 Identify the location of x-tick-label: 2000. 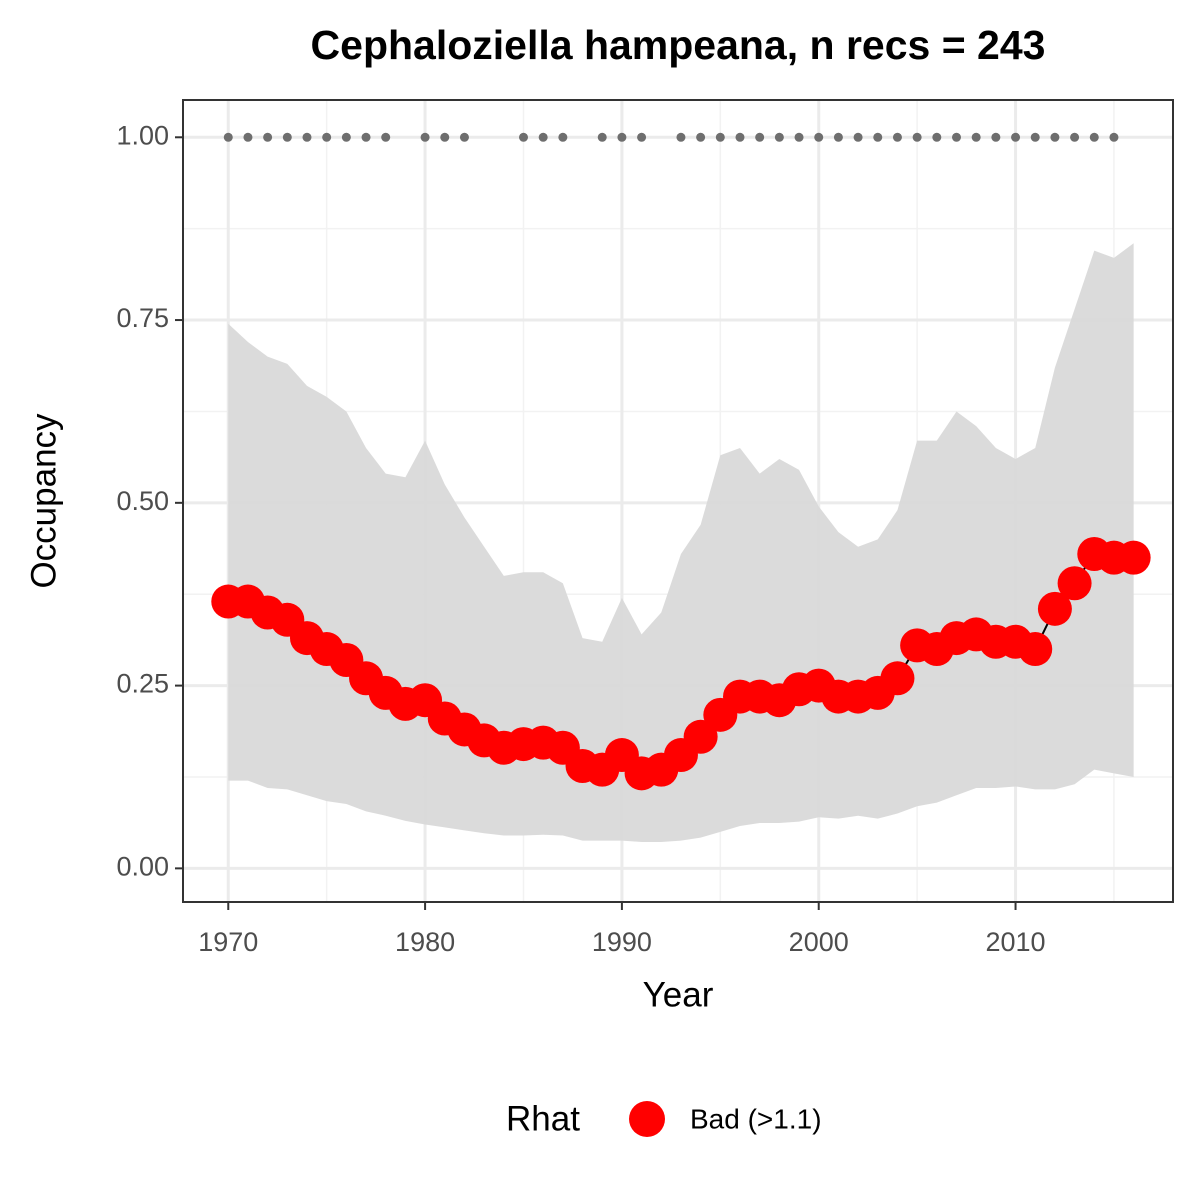
(819, 942).